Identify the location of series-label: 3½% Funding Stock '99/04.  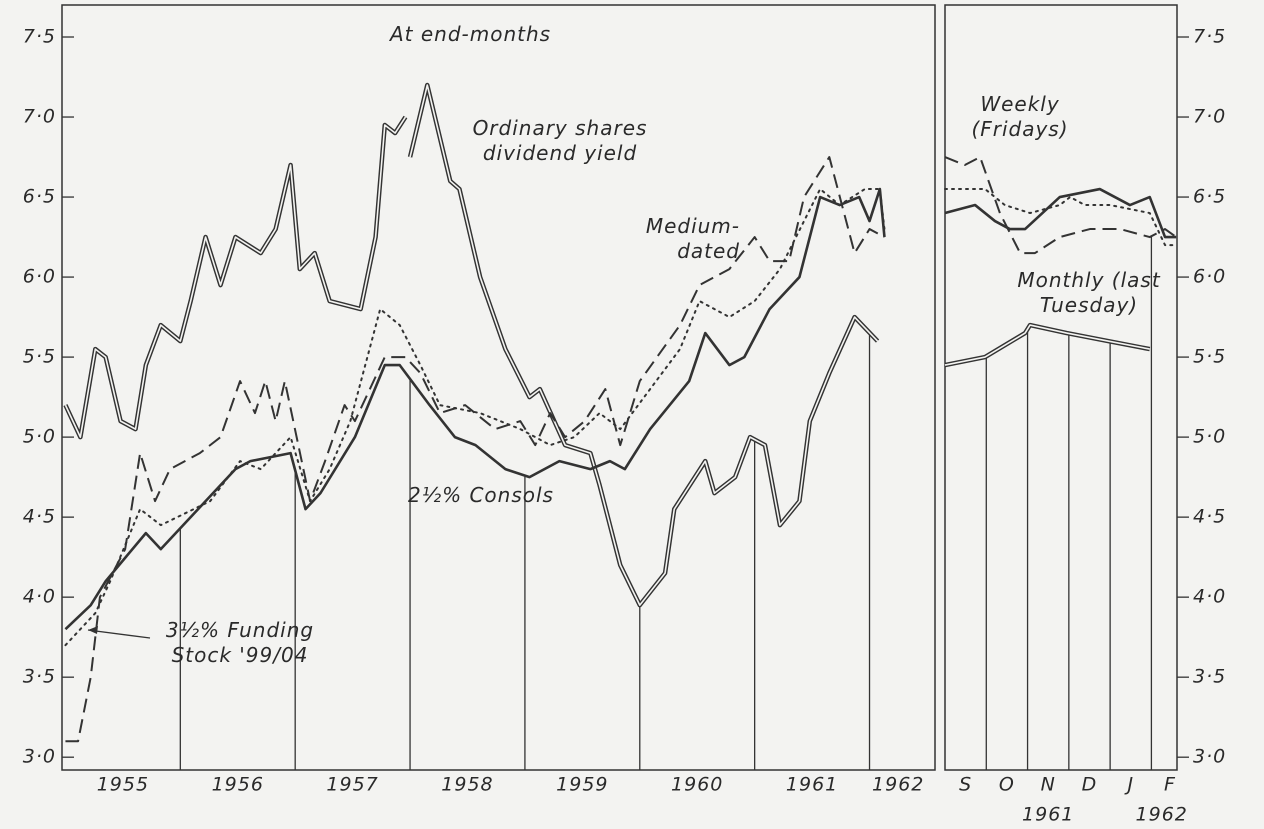
(240, 642).